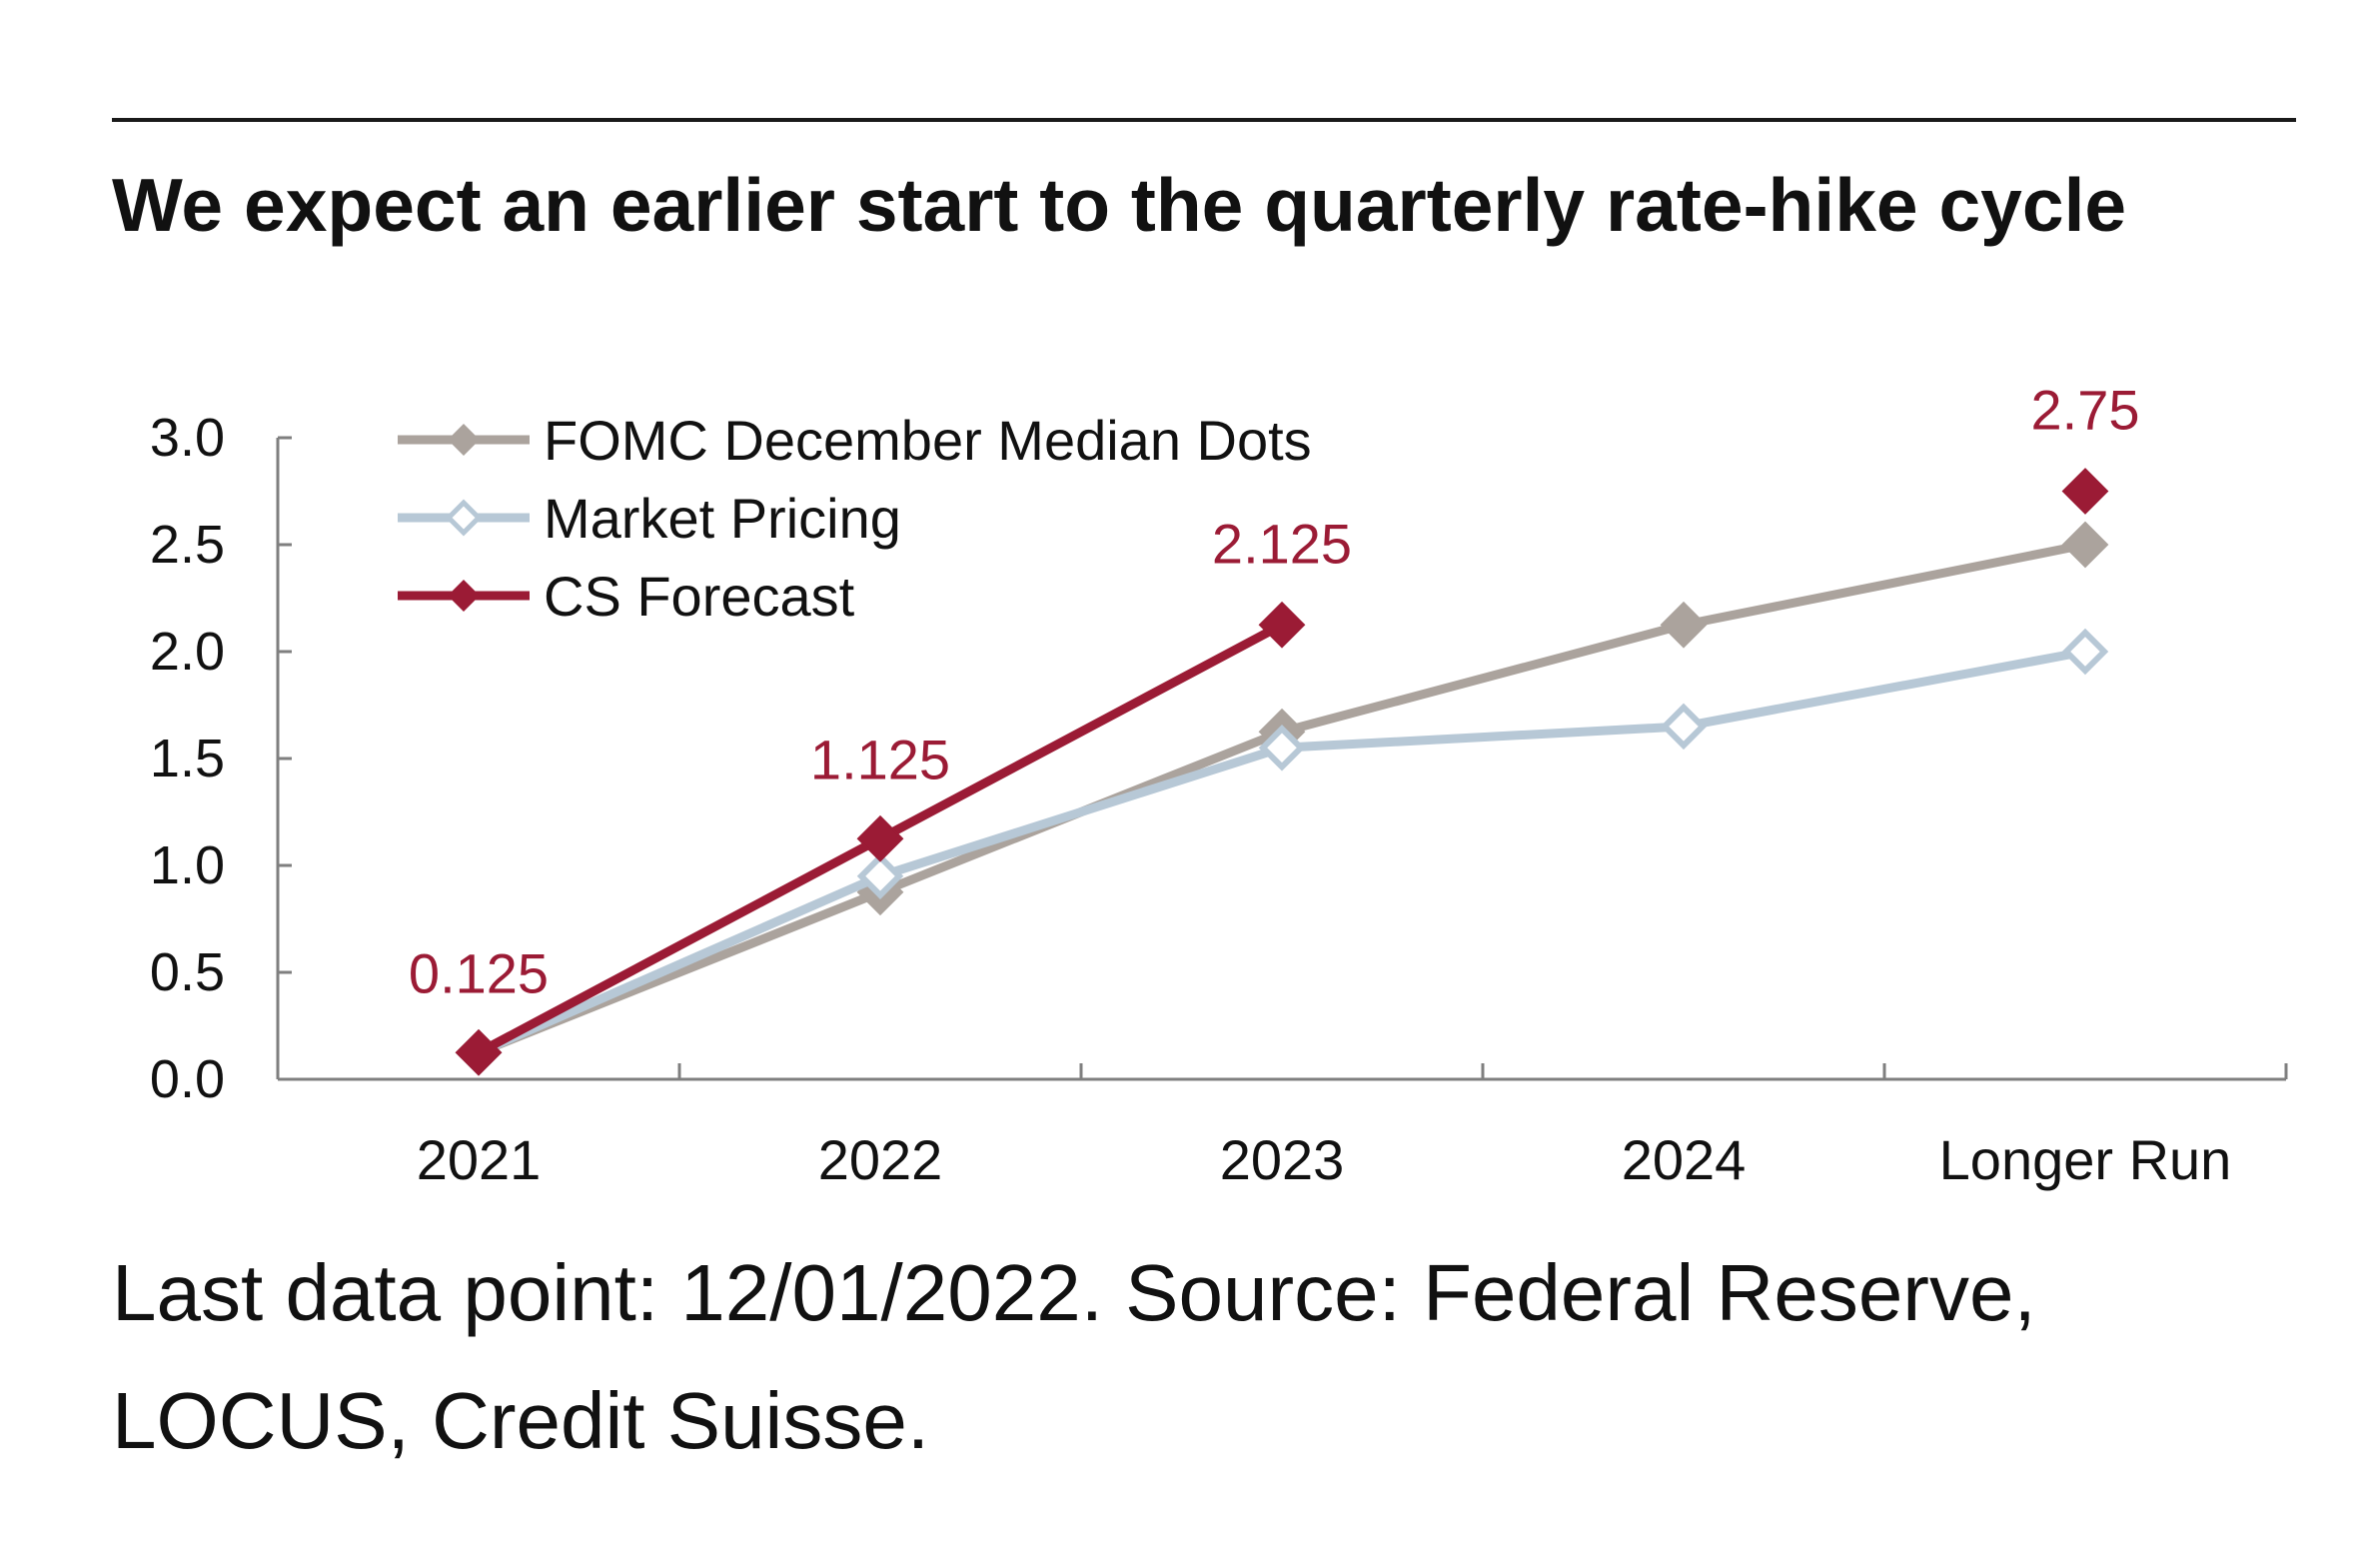 Image resolution: width=2380 pixels, height=1545 pixels. What do you see at coordinates (479, 1159) in the screenshot?
I see `x-tick-label: 2021` at bounding box center [479, 1159].